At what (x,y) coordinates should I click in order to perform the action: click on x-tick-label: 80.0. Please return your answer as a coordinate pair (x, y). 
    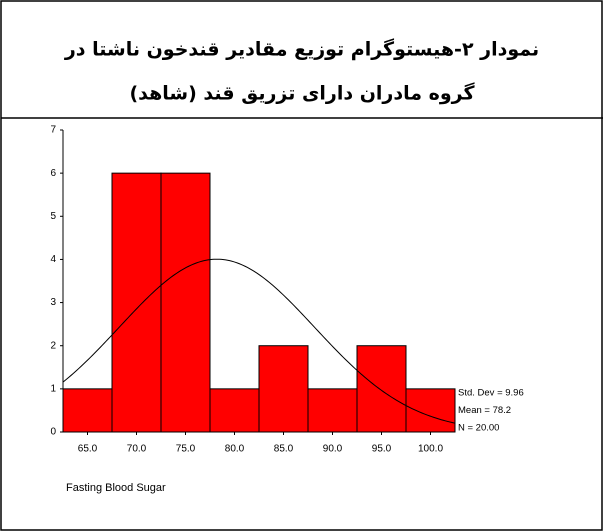
    Looking at the image, I should click on (235, 449).